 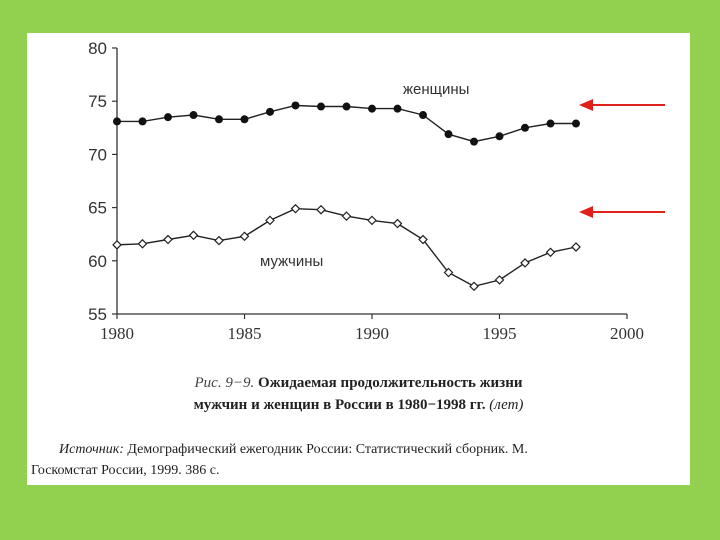 I want to click on x-tick-label: 1985, so click(x=245, y=333).